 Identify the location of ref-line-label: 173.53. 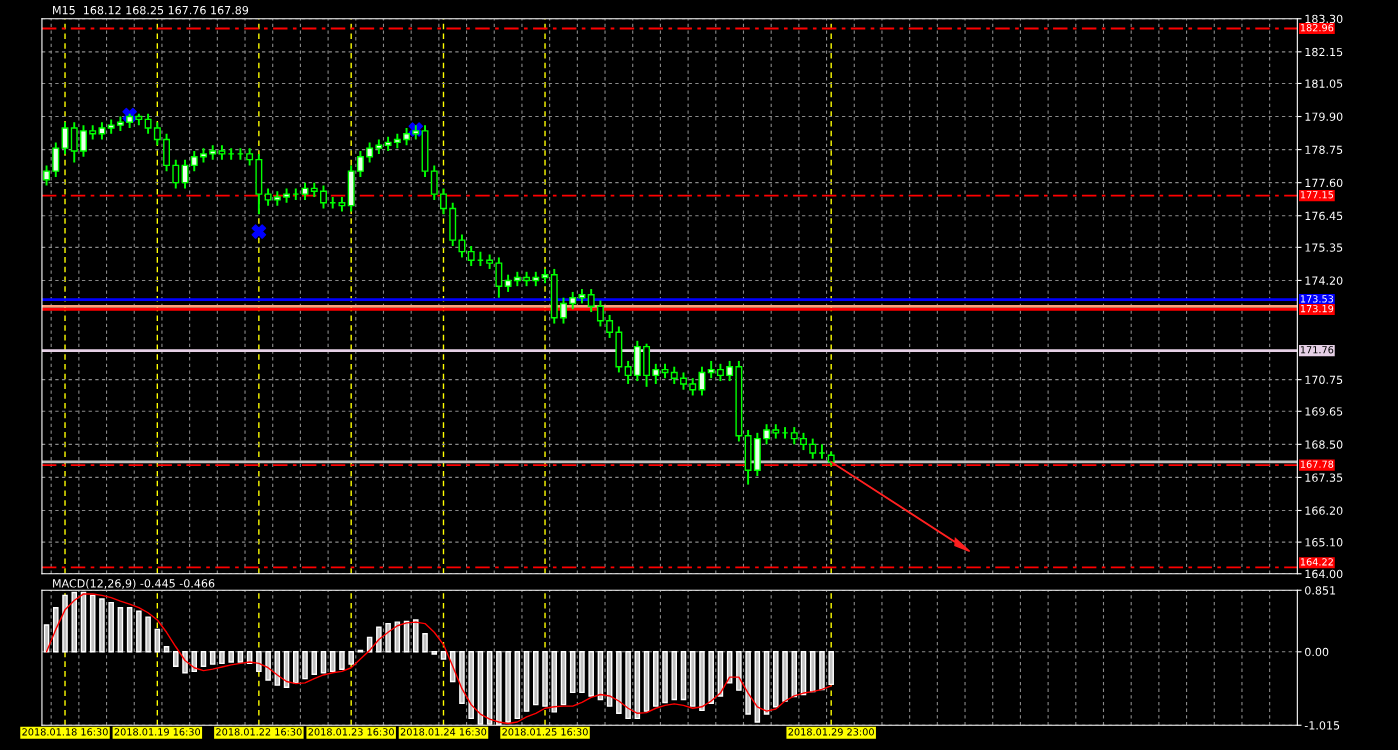
(1317, 299).